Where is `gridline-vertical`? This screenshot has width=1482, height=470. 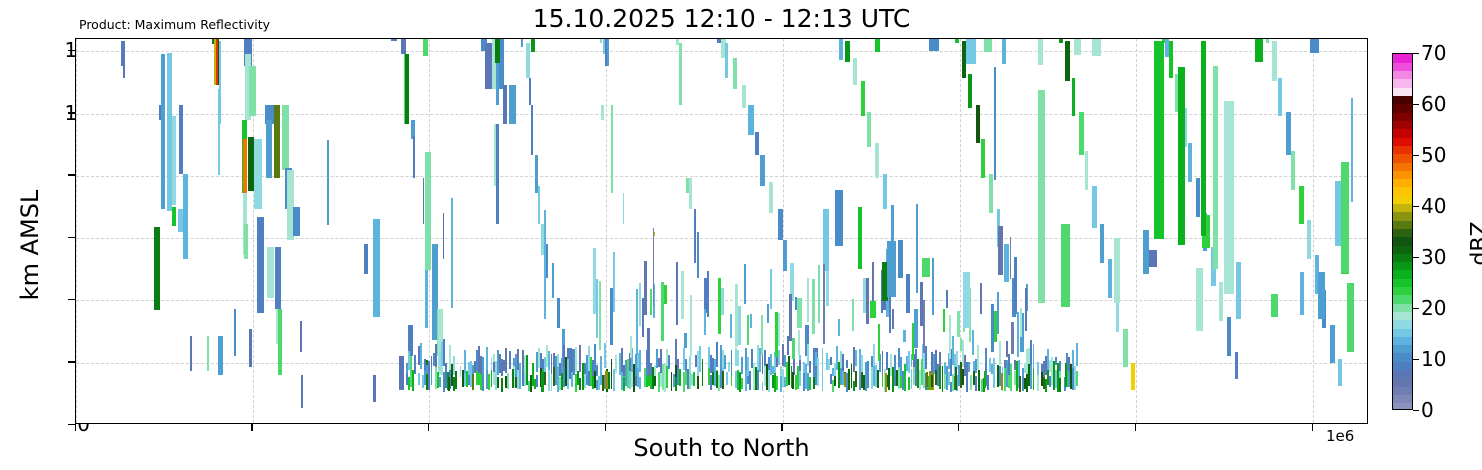 gridline-vertical is located at coordinates (253, 231).